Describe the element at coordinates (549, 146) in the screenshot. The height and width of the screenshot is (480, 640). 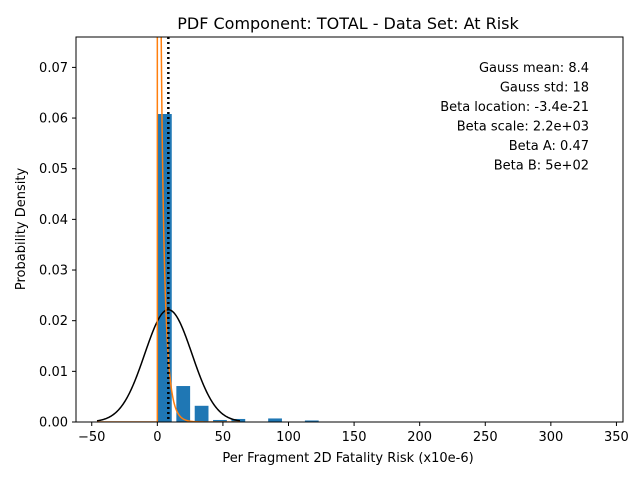
I see `annotation-line: Beta A: 0.47` at that location.